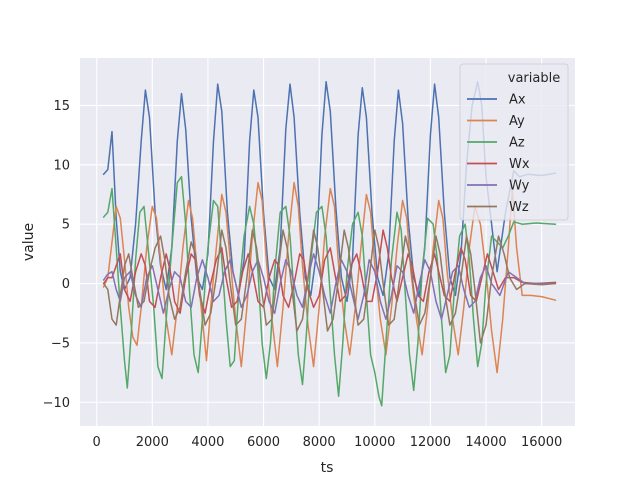  I want to click on y-tick-label: 5, so click(66, 225).